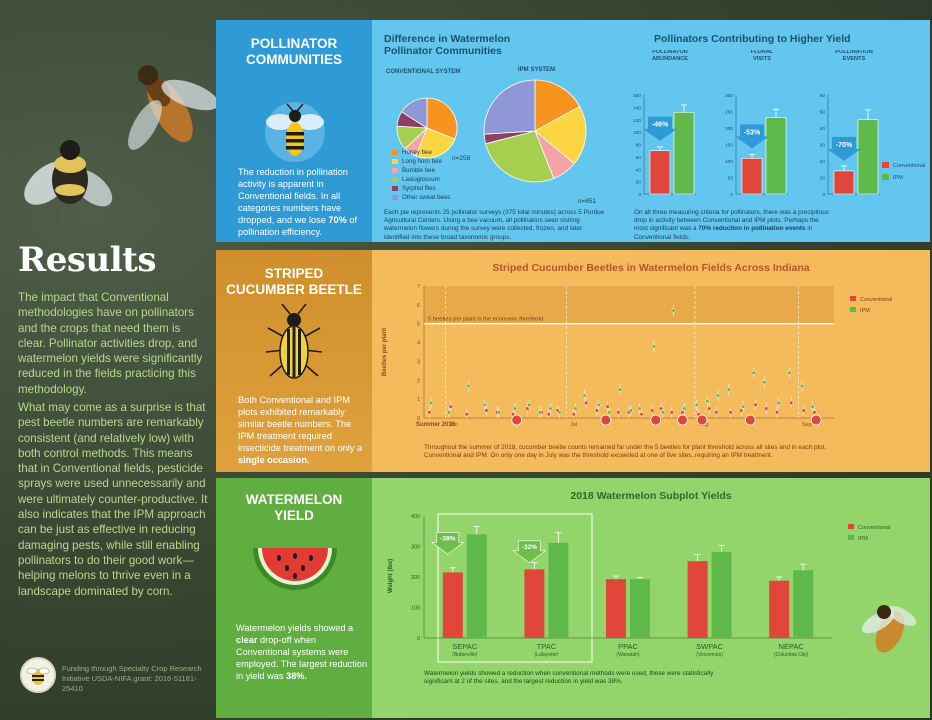  I want to click on conventional-n-label: n=258, so click(461, 158).